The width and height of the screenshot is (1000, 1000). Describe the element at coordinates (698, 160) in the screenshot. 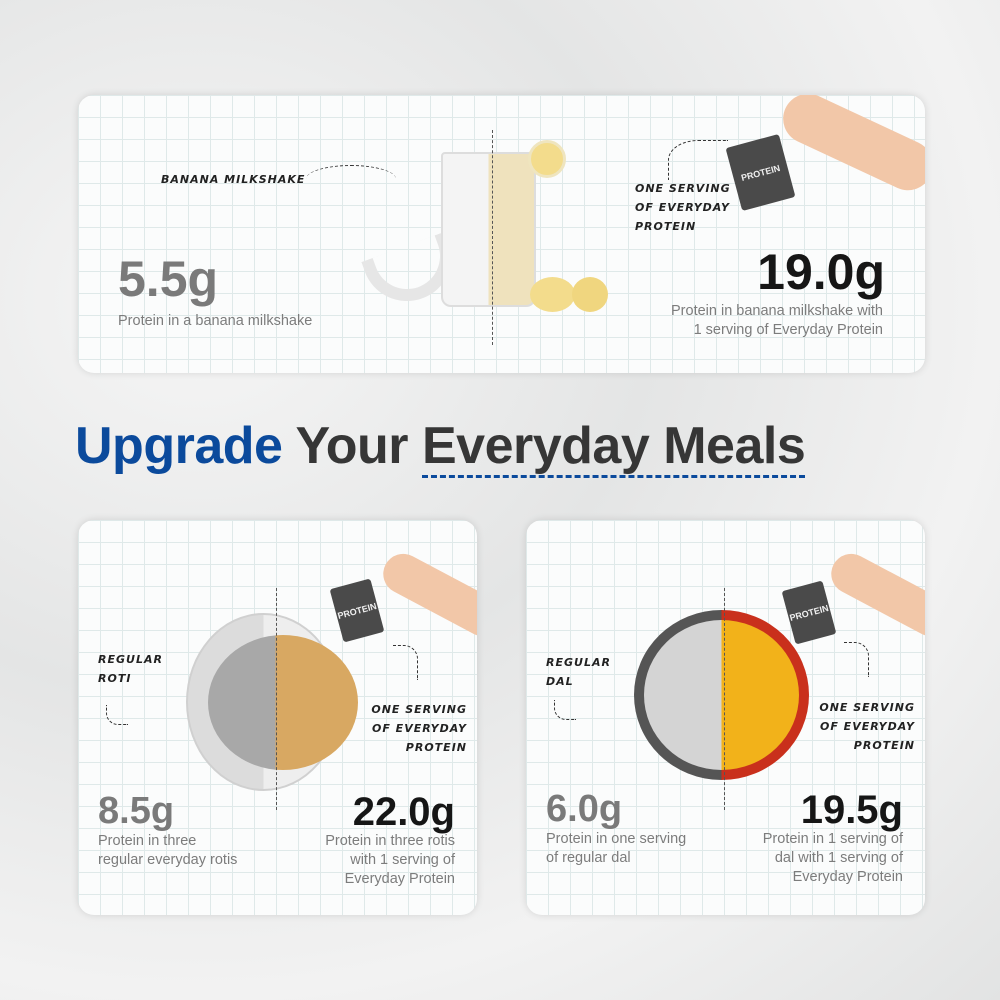

I see `arrow-right-icon` at that location.